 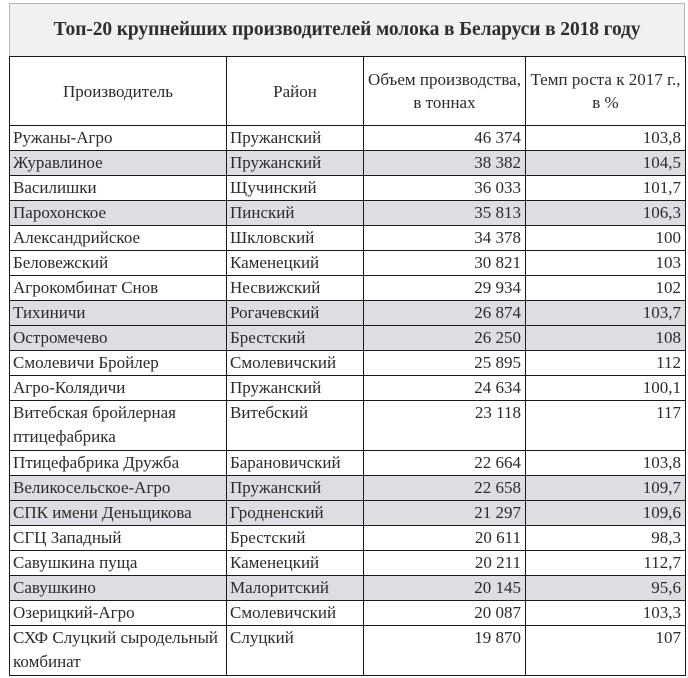 I want to click on producer-cell: Агрокомбинат Снов, so click(x=118, y=288).